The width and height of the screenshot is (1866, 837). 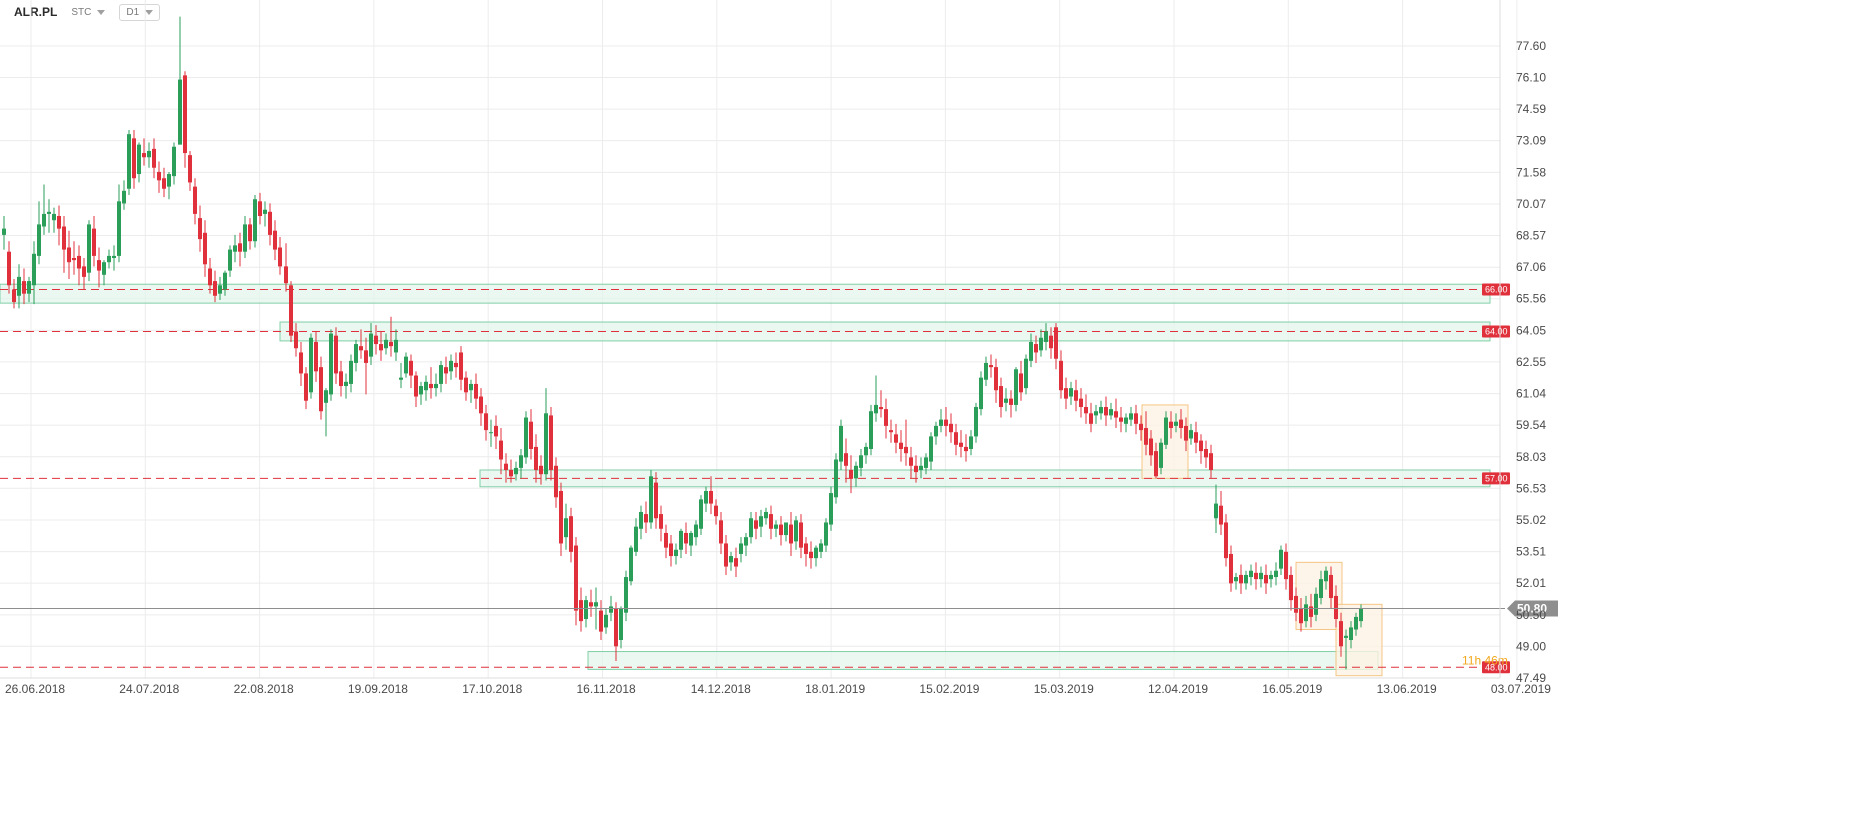 I want to click on x-tick-label: 15.03.2019, so click(x=1064, y=689).